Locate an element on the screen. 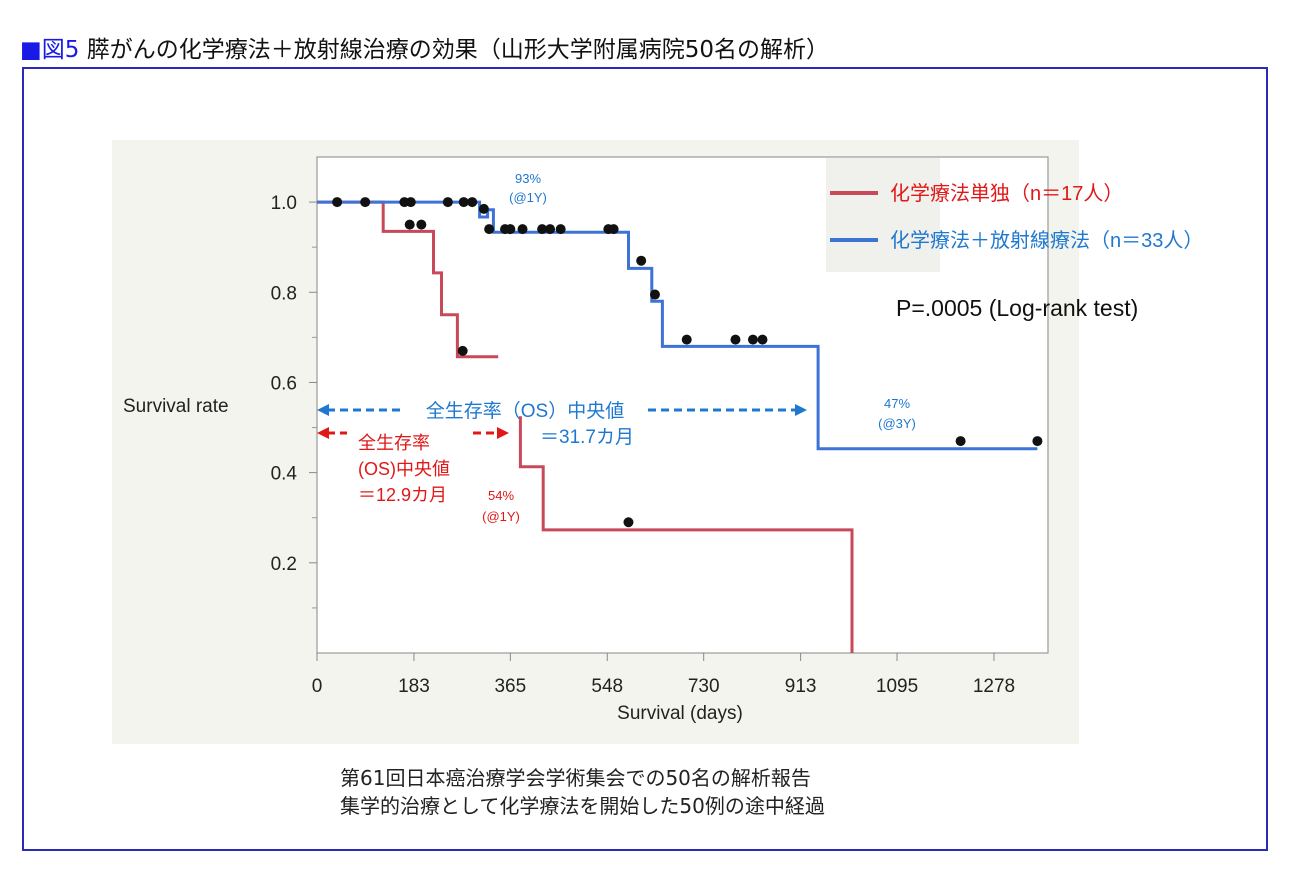  median-label-red-2: (OS)中央値 is located at coordinates (404, 469).